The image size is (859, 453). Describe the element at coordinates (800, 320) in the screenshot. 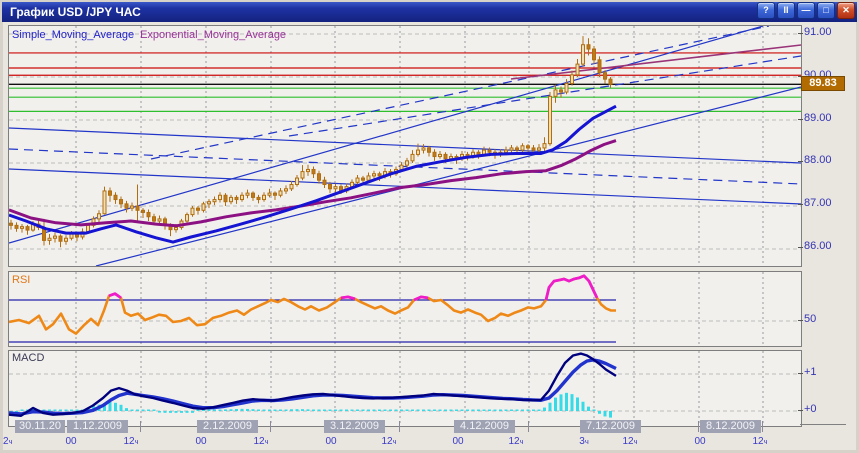

I see `rsi-axis-tick` at that location.